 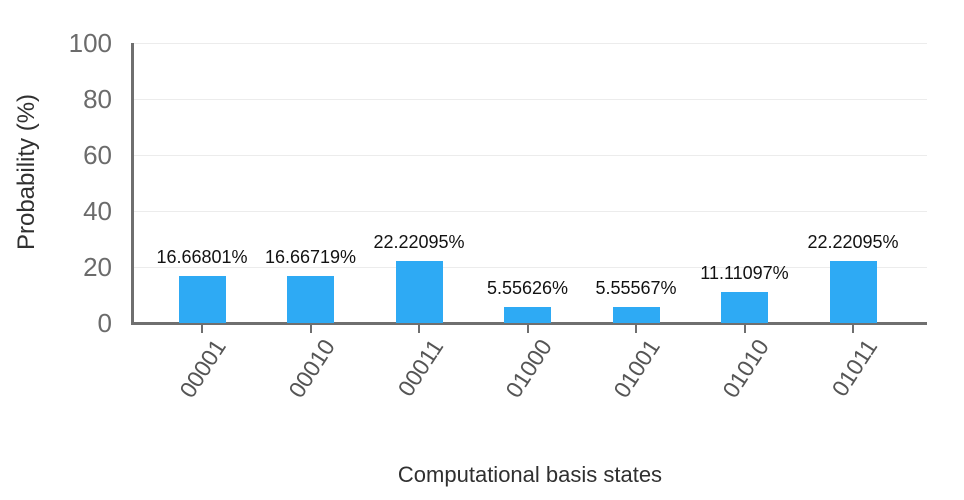 I want to click on y-tick-label: 20, so click(x=97, y=267).